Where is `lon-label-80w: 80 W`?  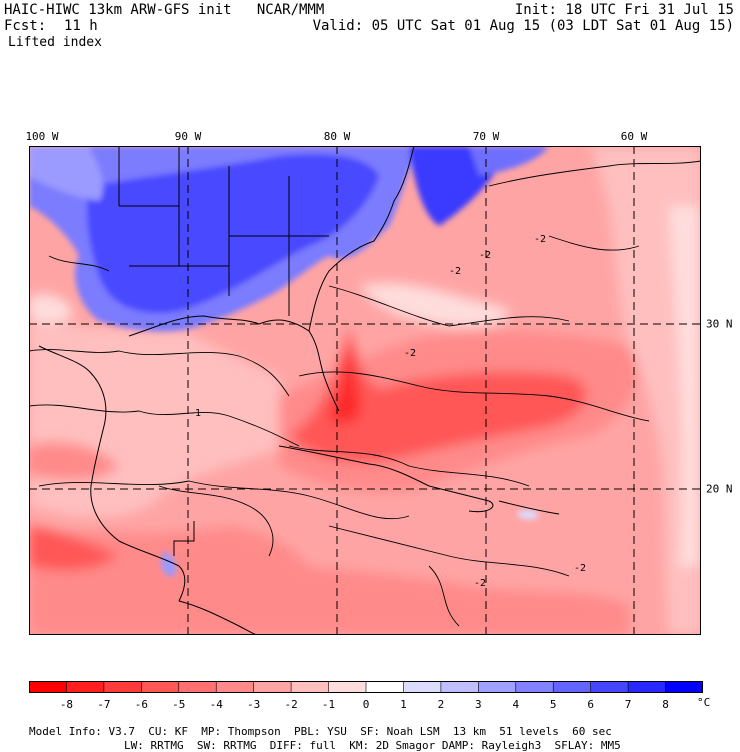 lon-label-80w: 80 W is located at coordinates (337, 136).